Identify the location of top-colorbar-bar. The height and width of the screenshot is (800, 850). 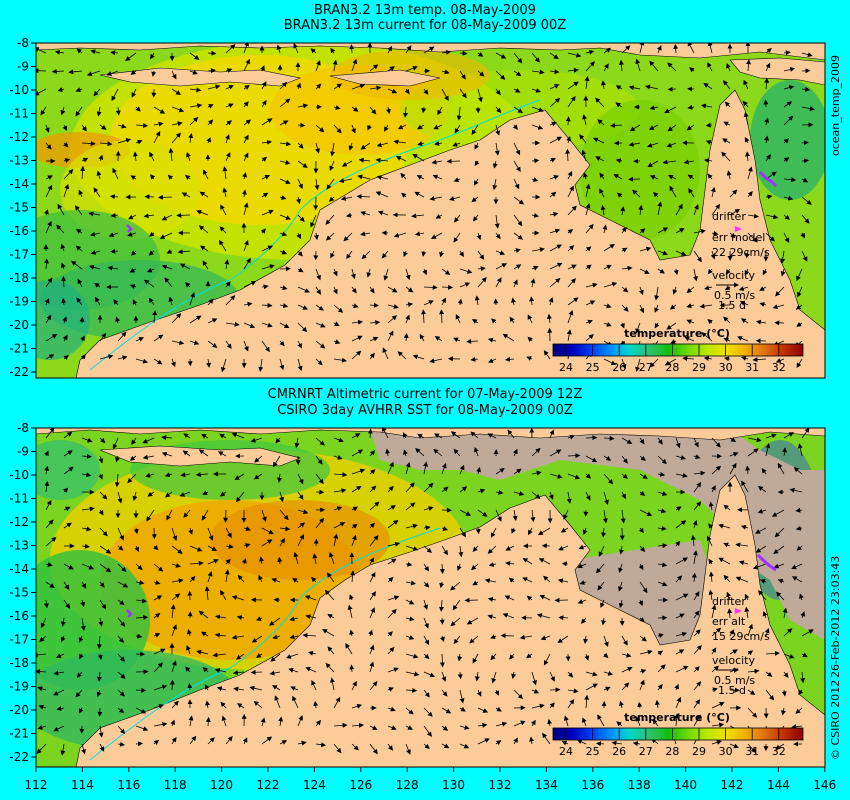
(678, 350).